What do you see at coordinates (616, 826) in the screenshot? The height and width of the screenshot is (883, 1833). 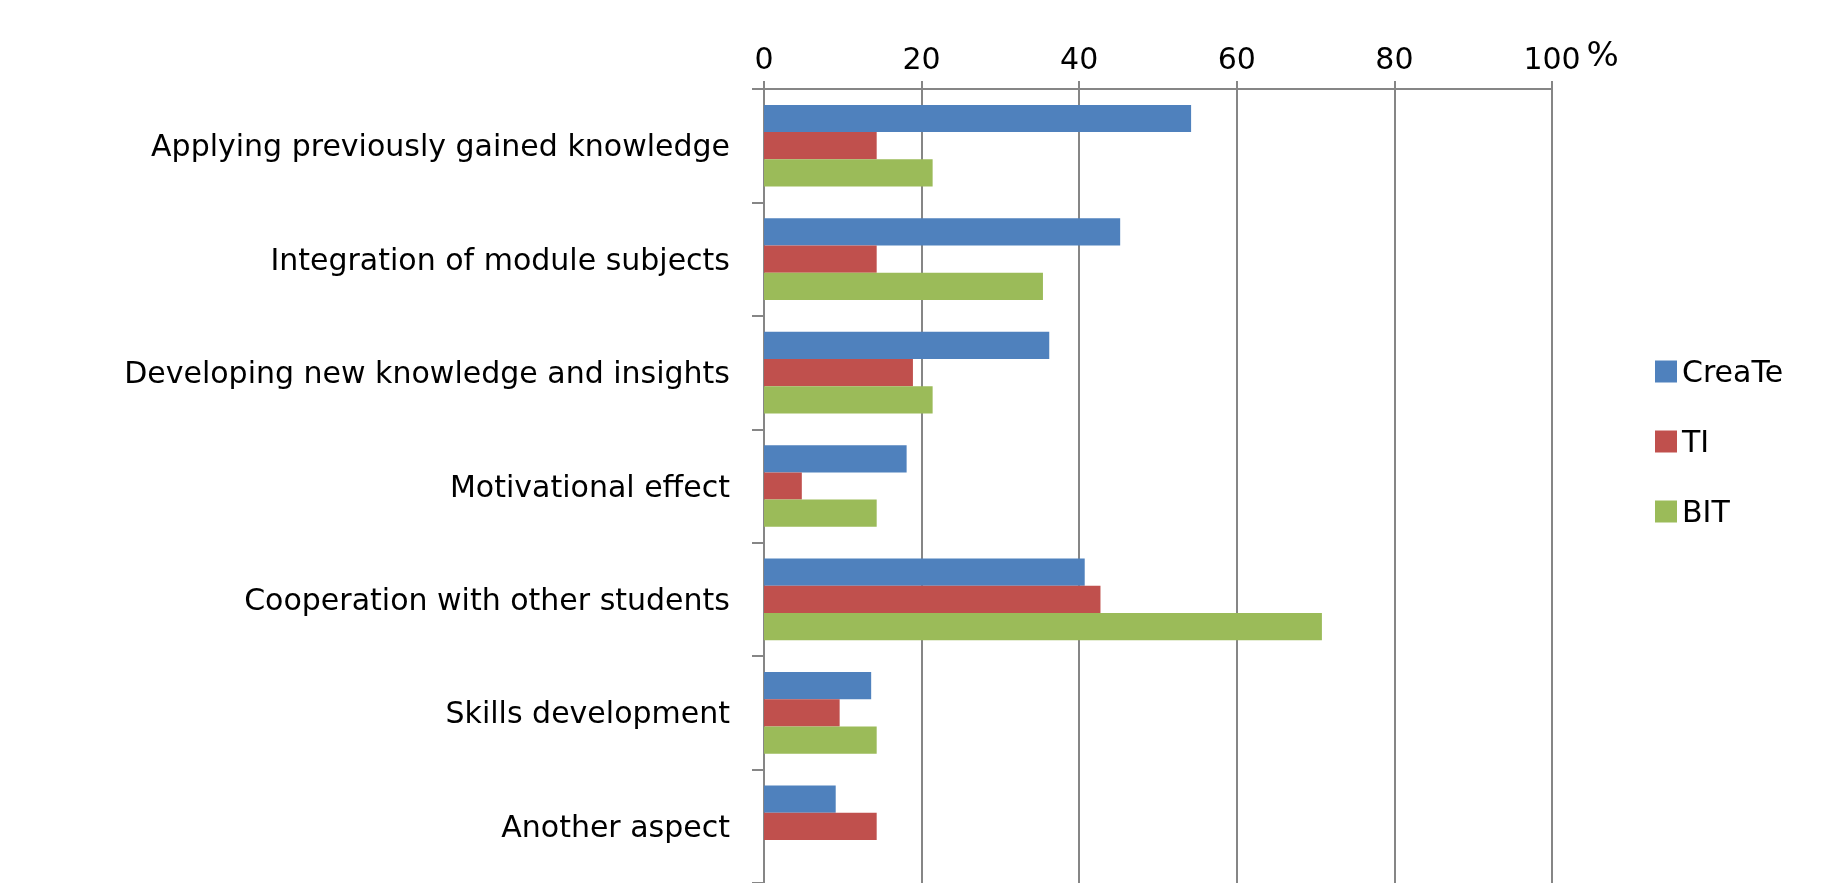 I see `y-tick-label: Another aspect` at bounding box center [616, 826].